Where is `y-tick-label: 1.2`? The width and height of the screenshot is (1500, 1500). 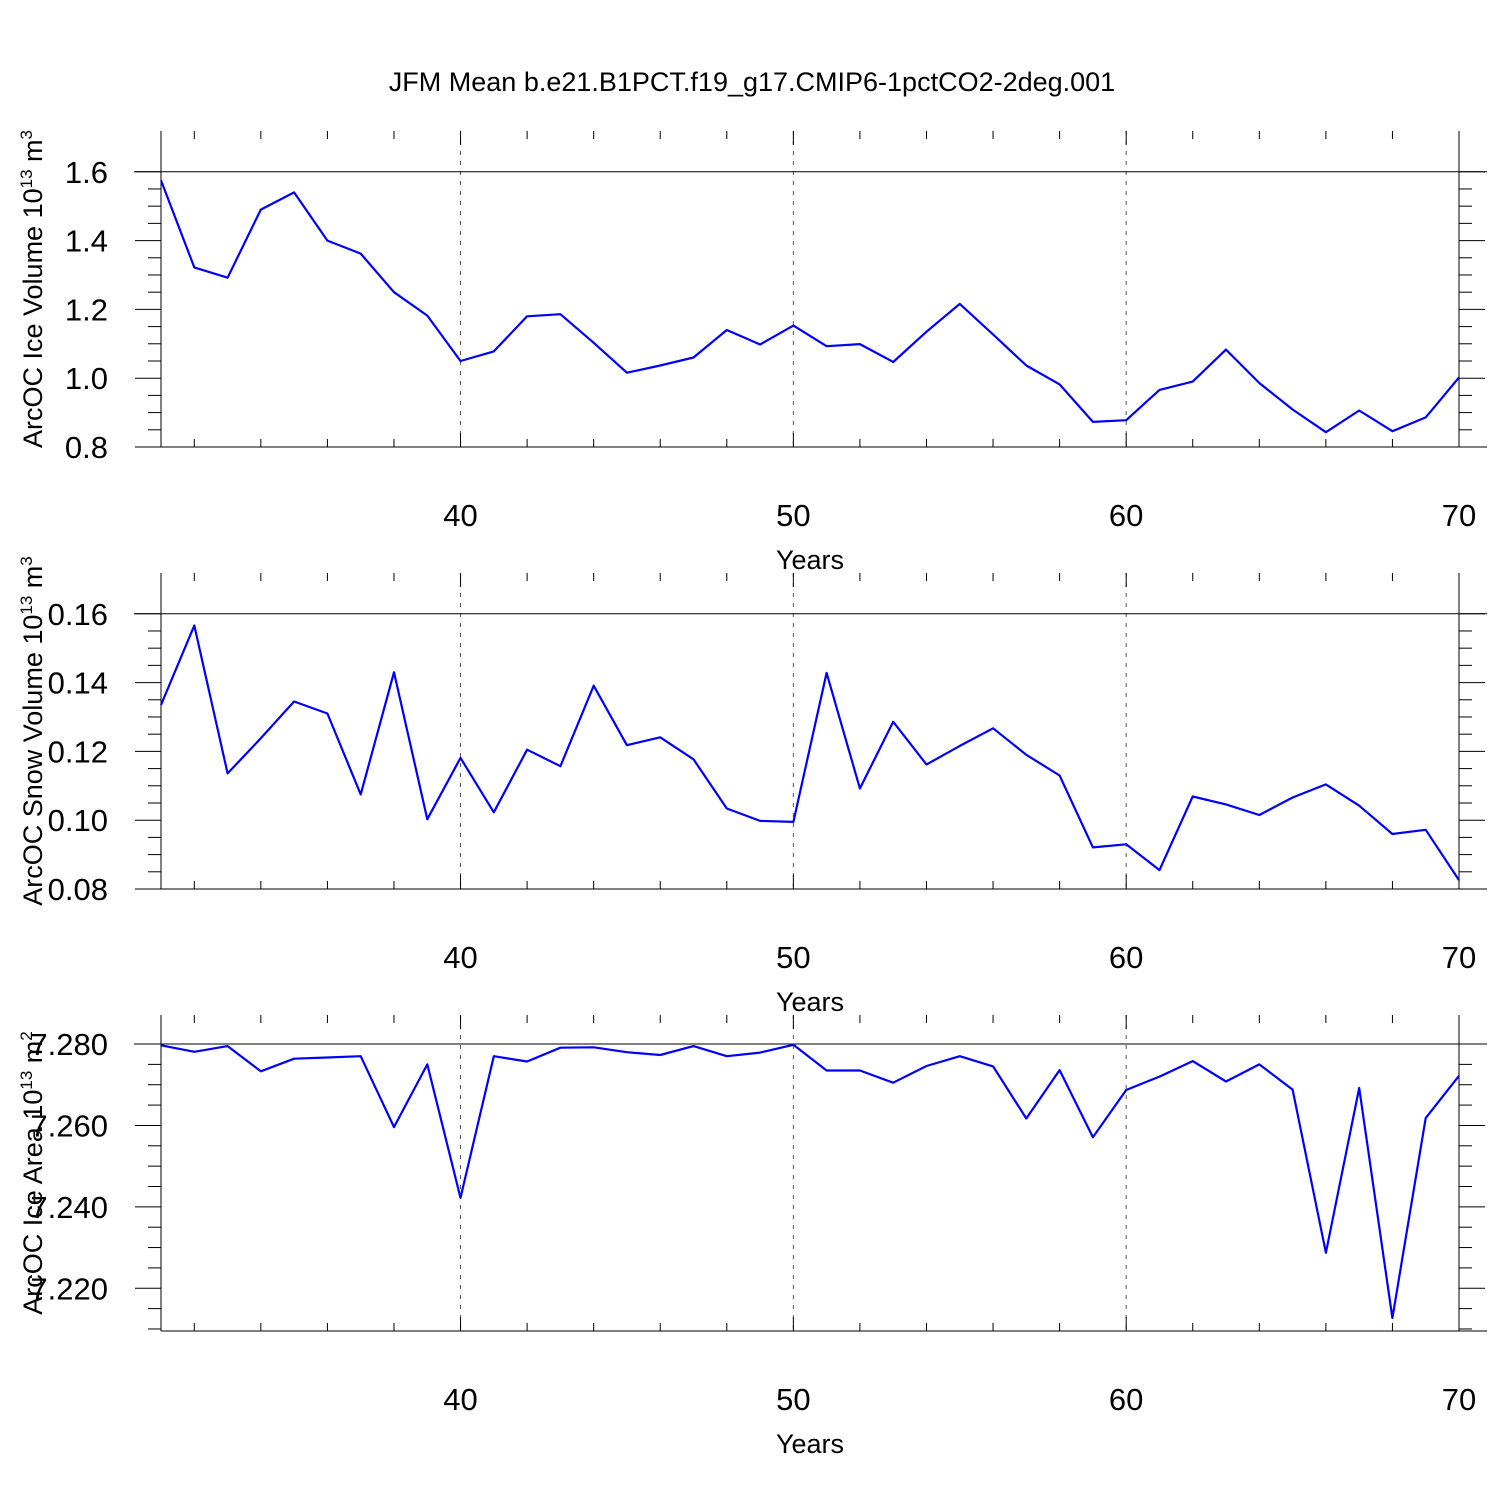 y-tick-label: 1.2 is located at coordinates (86, 309).